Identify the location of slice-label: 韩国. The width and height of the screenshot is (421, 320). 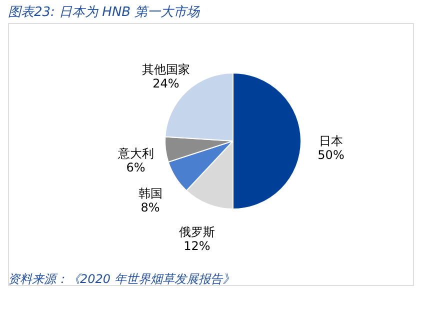
(150, 193).